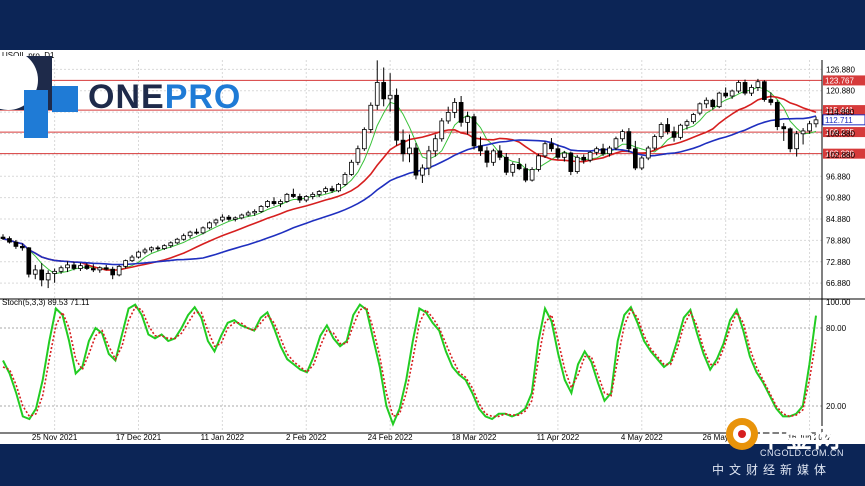  Describe the element at coordinates (839, 80) in the screenshot. I see `level-price-label: 123.767` at that location.